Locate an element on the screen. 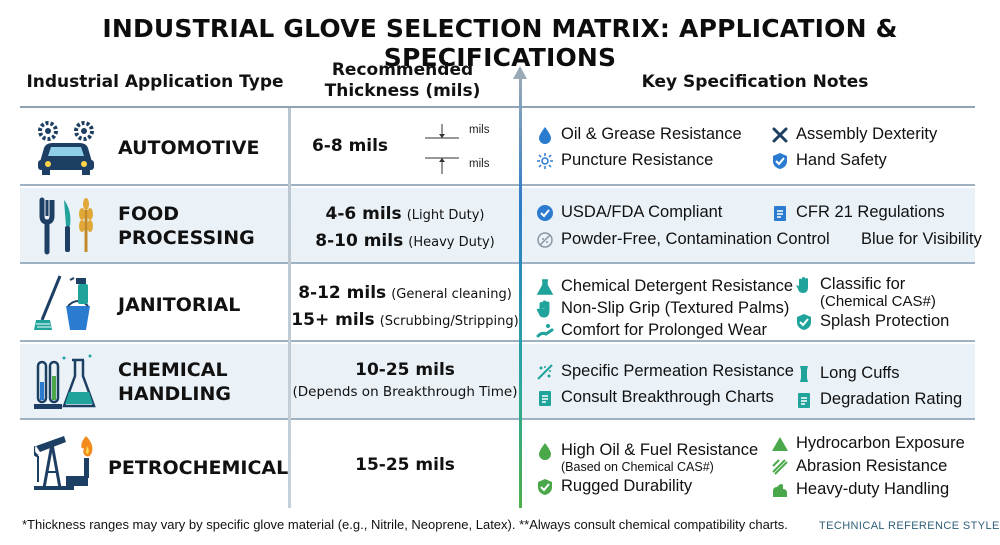  header-notes: Key Specification Notes is located at coordinates (755, 82).